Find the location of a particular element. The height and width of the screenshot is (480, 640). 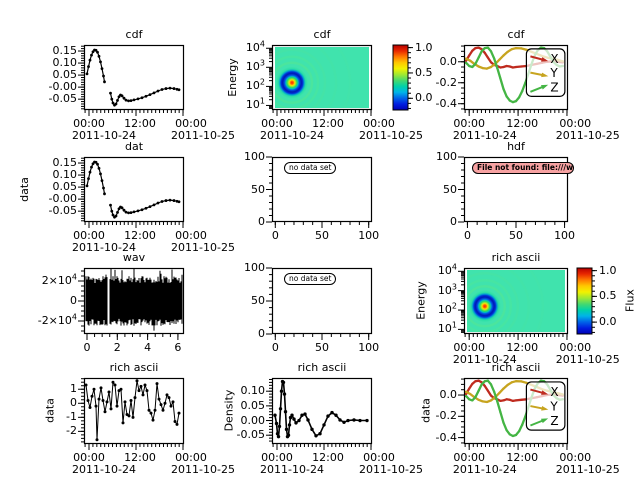

y-tick-label: 0.10 is located at coordinates (65, 63).